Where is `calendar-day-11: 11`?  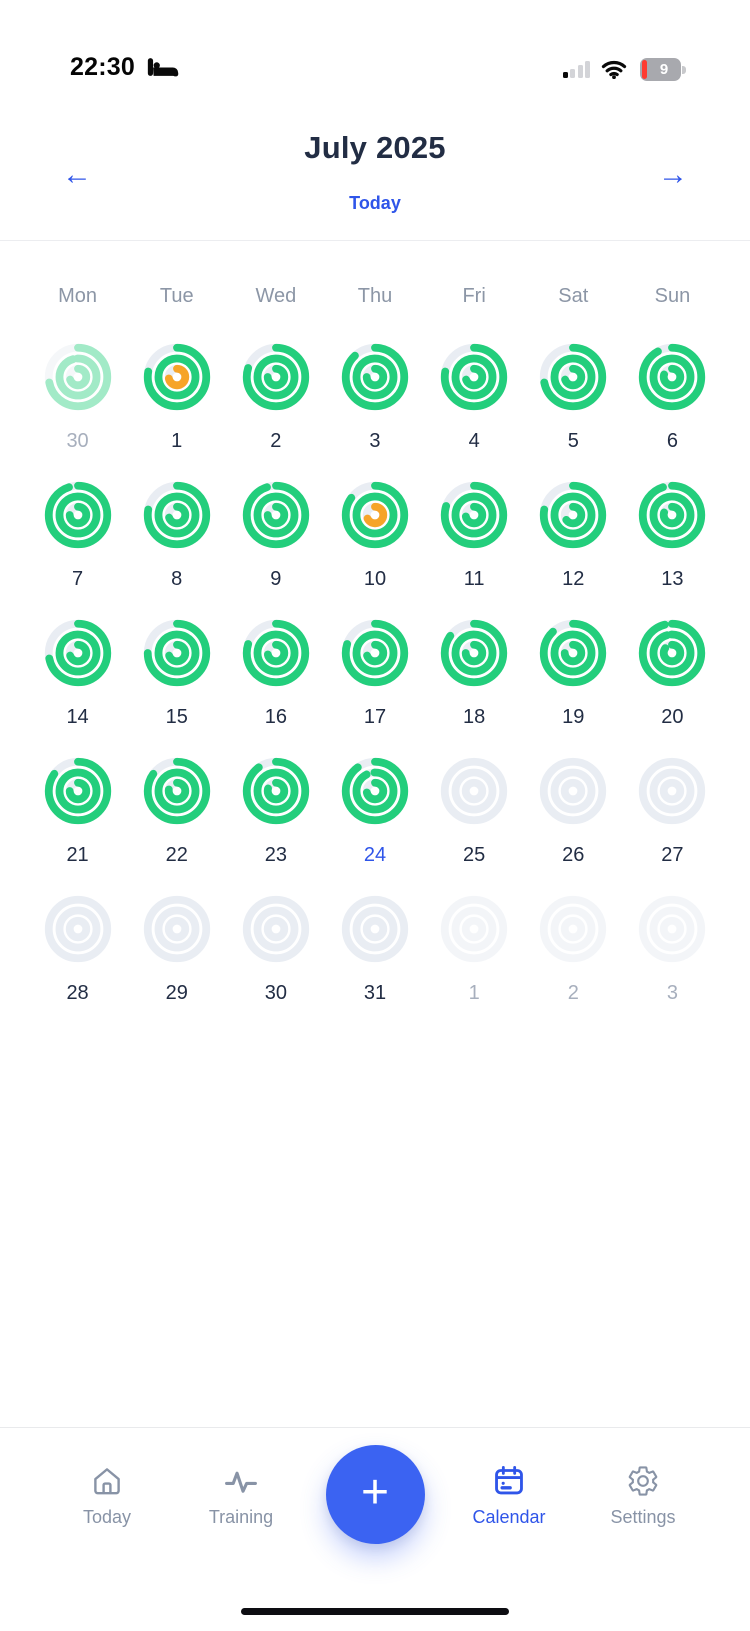 calendar-day-11: 11 is located at coordinates (474, 533).